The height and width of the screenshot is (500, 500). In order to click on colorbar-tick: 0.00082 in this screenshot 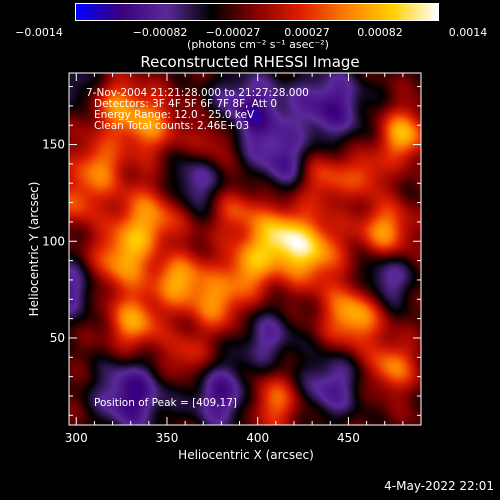, I will do `click(380, 32)`.